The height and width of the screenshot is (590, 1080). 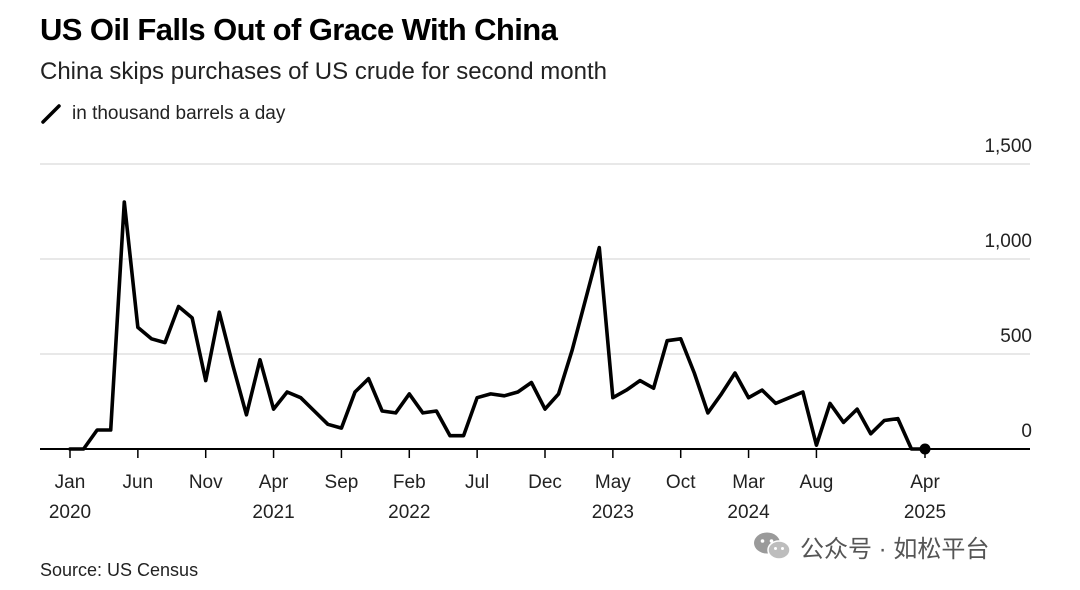 What do you see at coordinates (138, 482) in the screenshot?
I see `x-tick-label-5: Jun` at bounding box center [138, 482].